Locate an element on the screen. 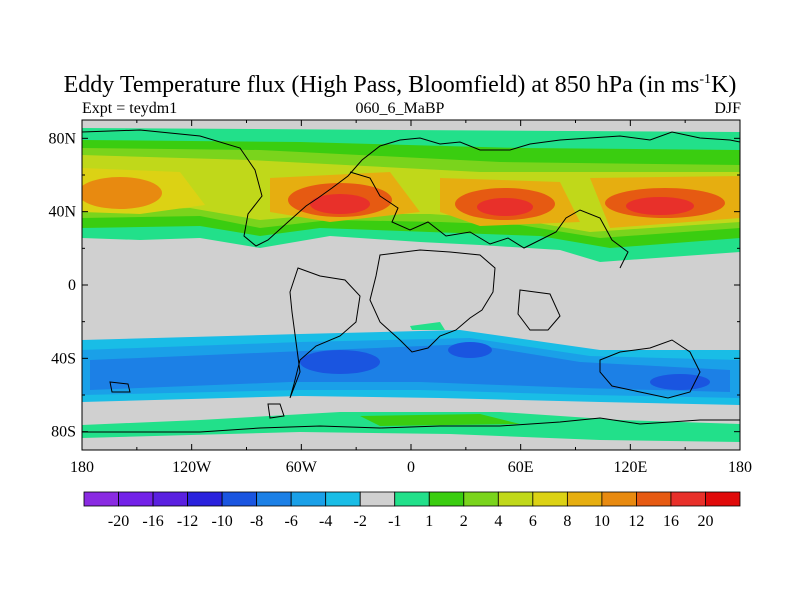 The height and width of the screenshot is (600, 800). x-tick-label: 120E is located at coordinates (630, 467).